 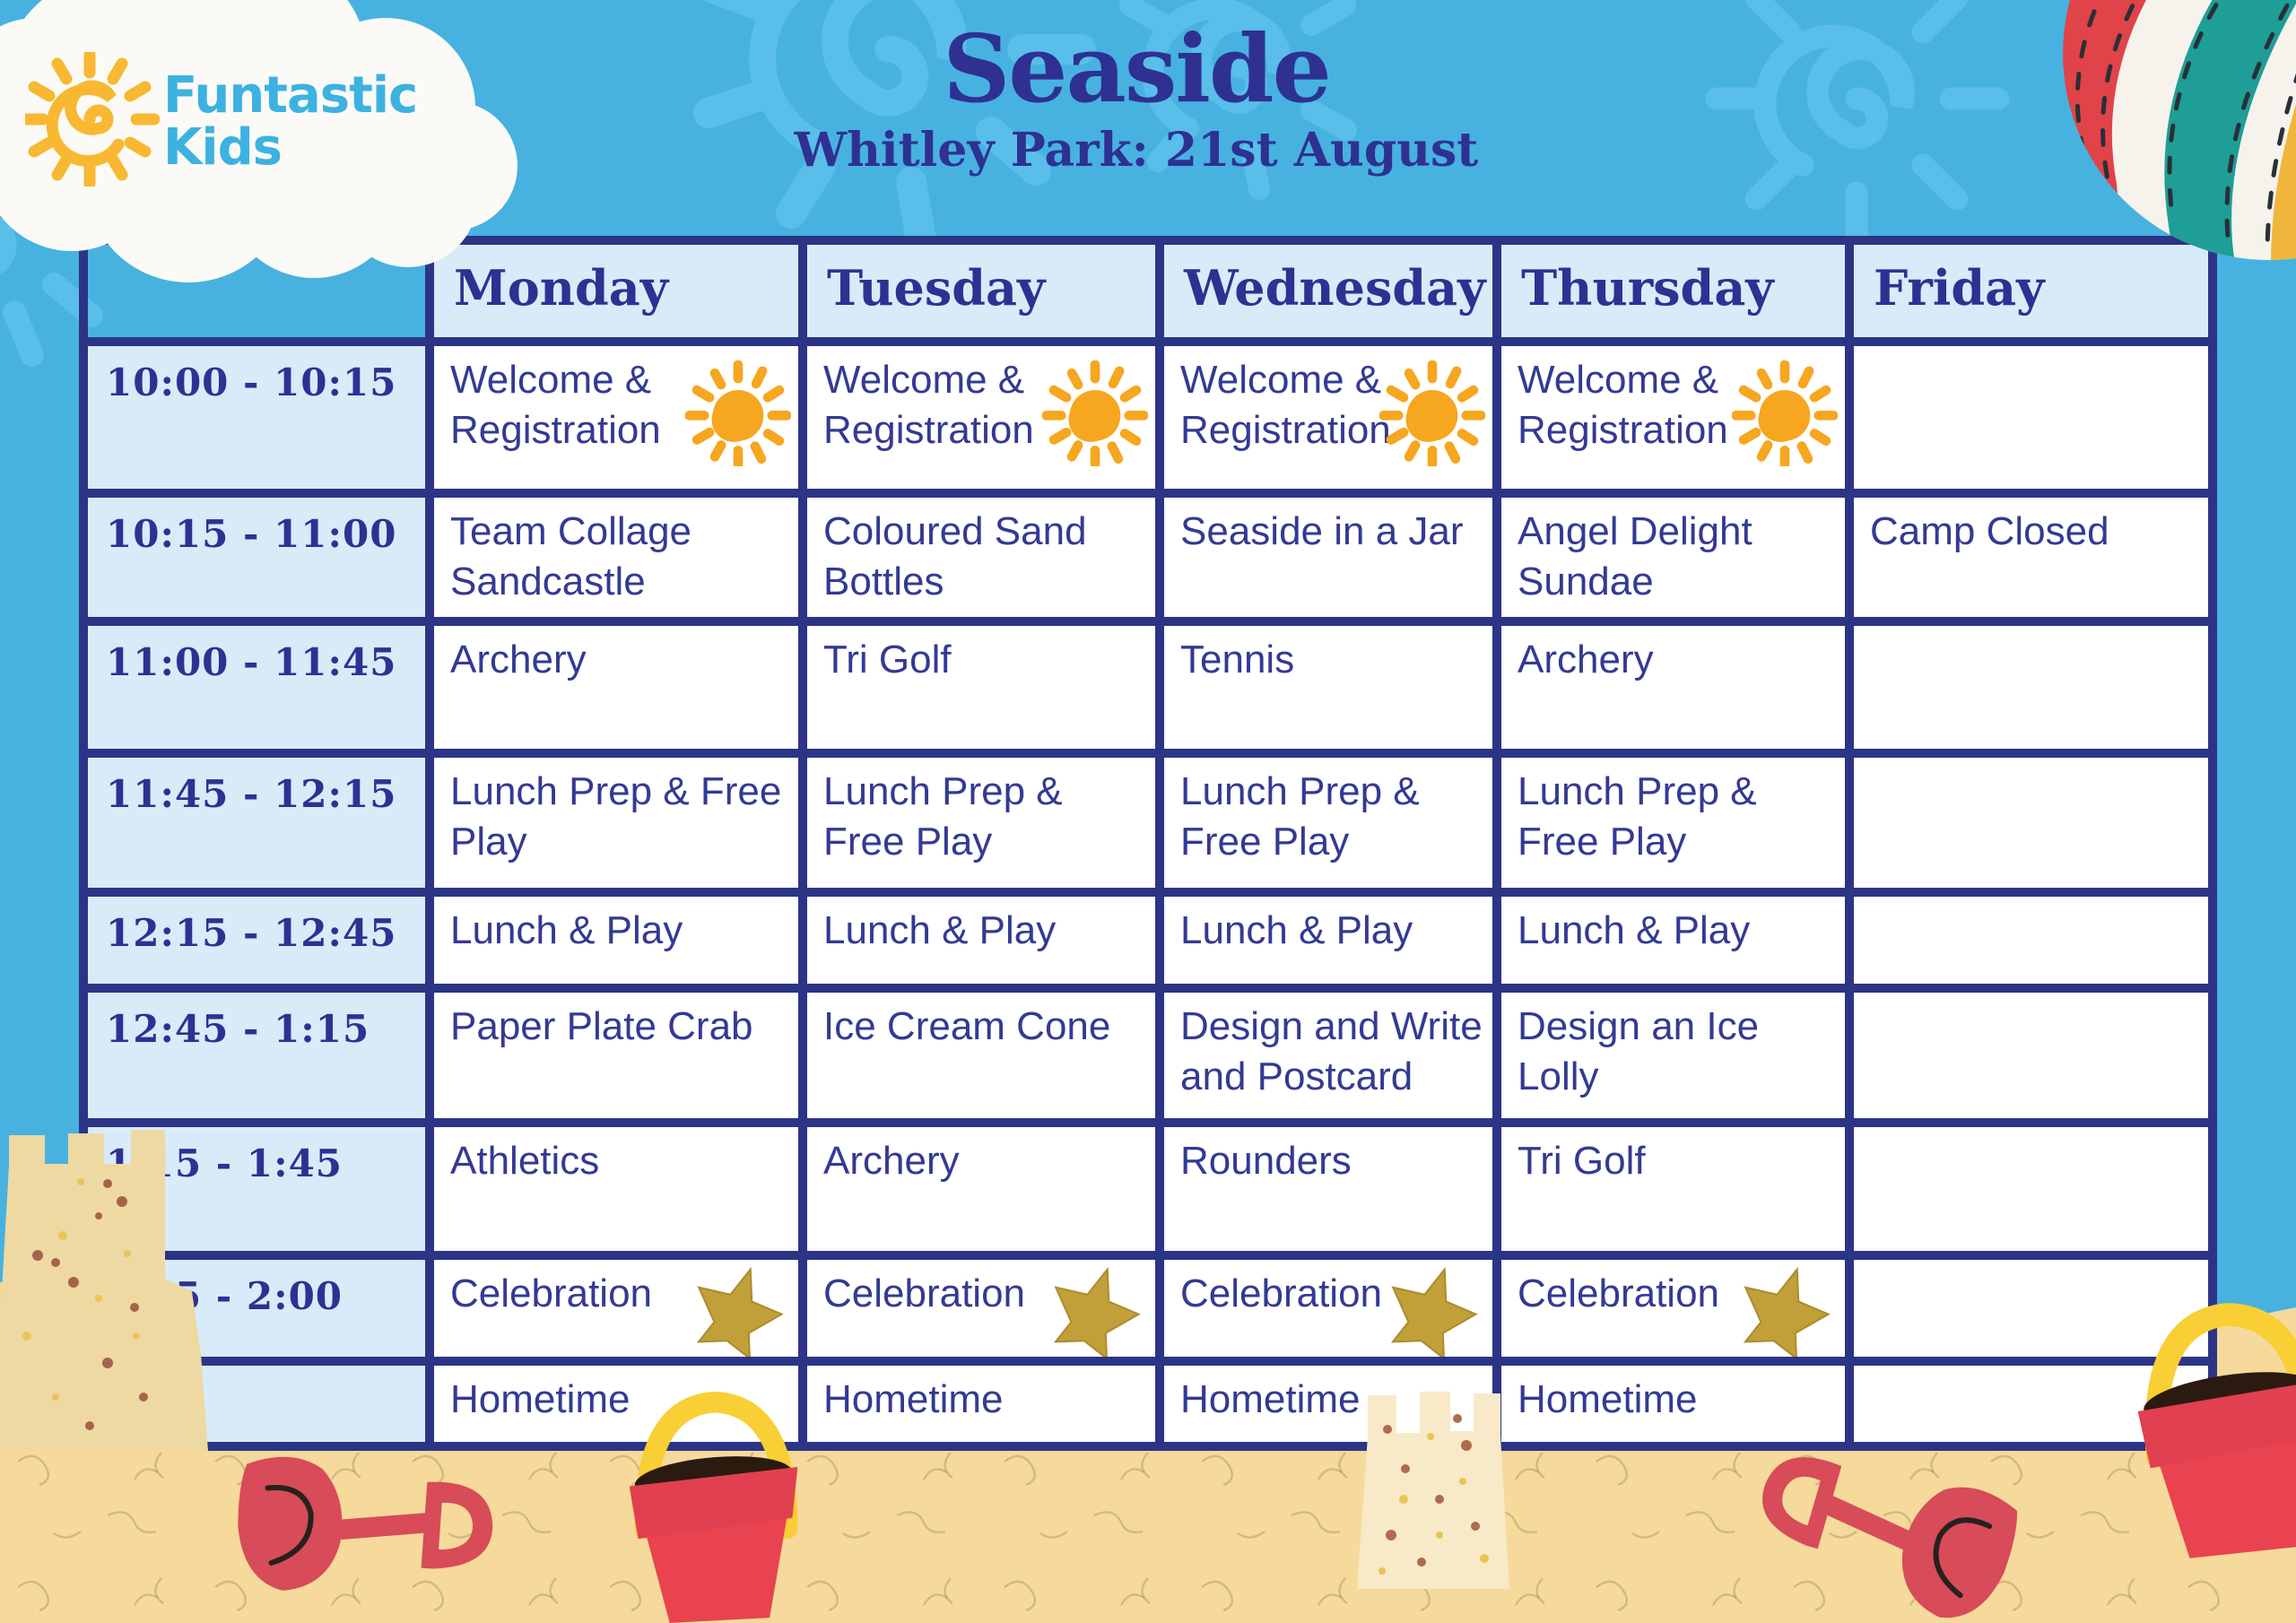 What do you see at coordinates (1328, 291) in the screenshot?
I see `day-header-wednesday: Wednesday` at bounding box center [1328, 291].